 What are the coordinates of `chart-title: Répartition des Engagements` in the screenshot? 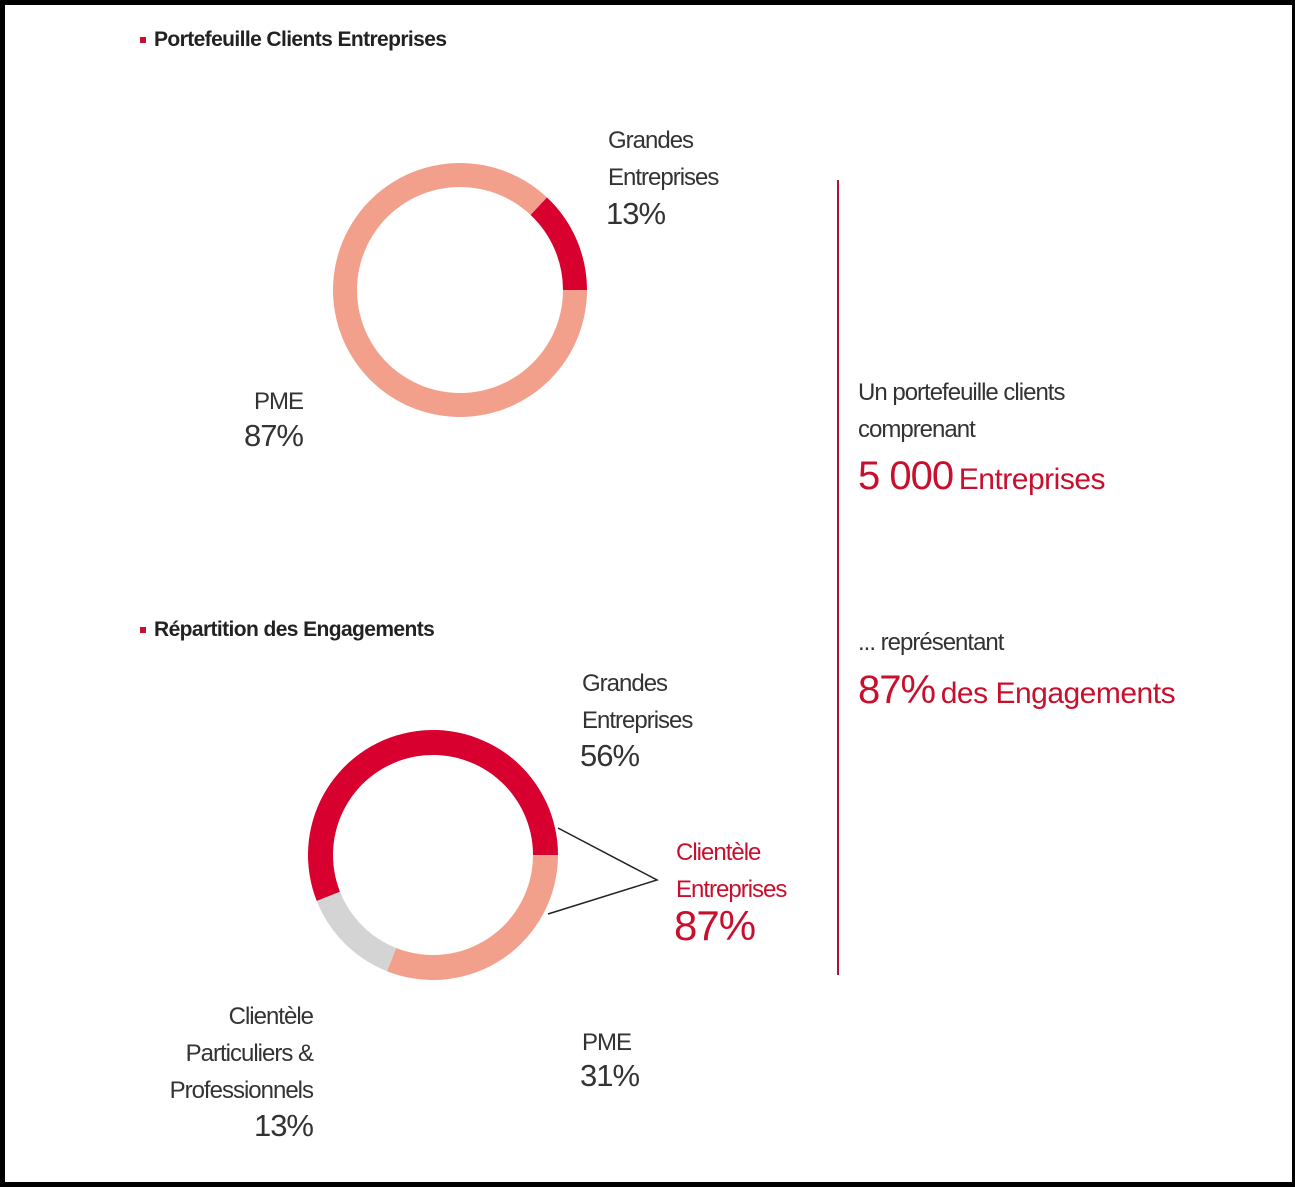 It's located at (287, 630).